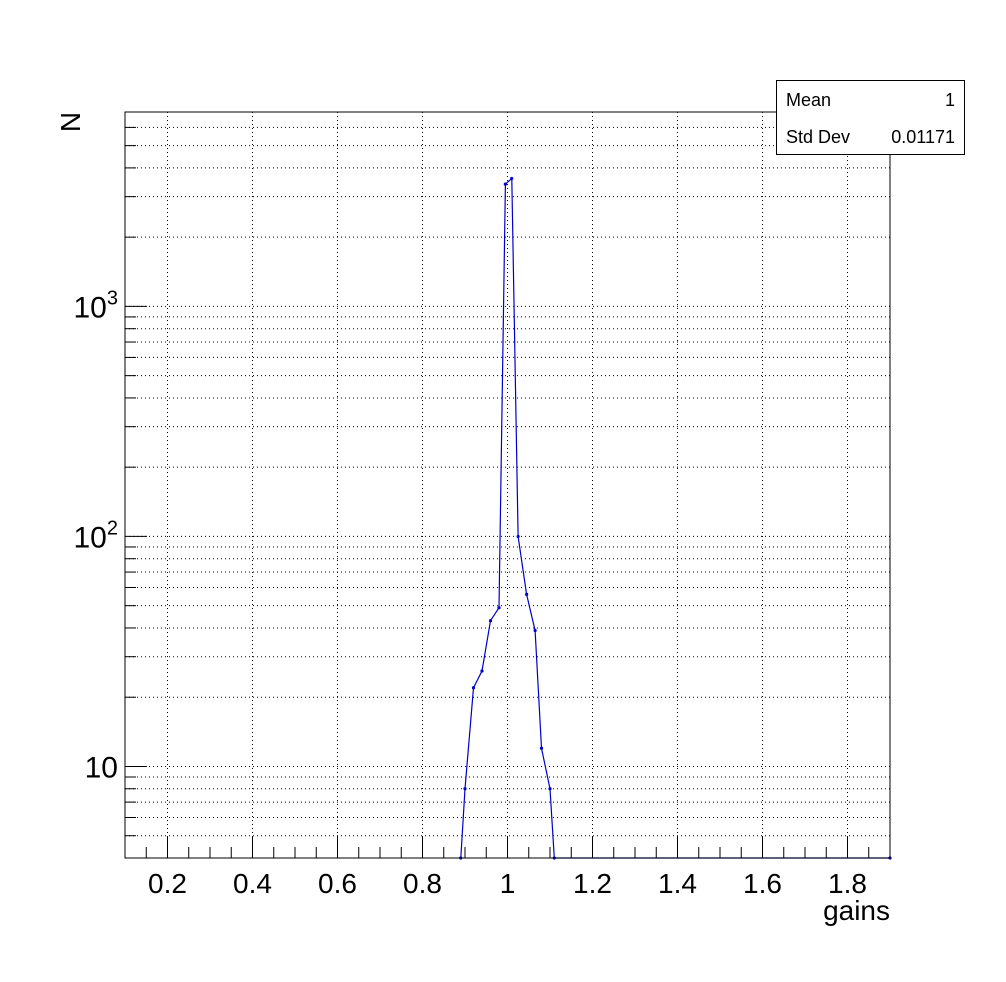 Image resolution: width=1006 pixels, height=982 pixels. I want to click on y-tick-label: 10, so click(101, 767).